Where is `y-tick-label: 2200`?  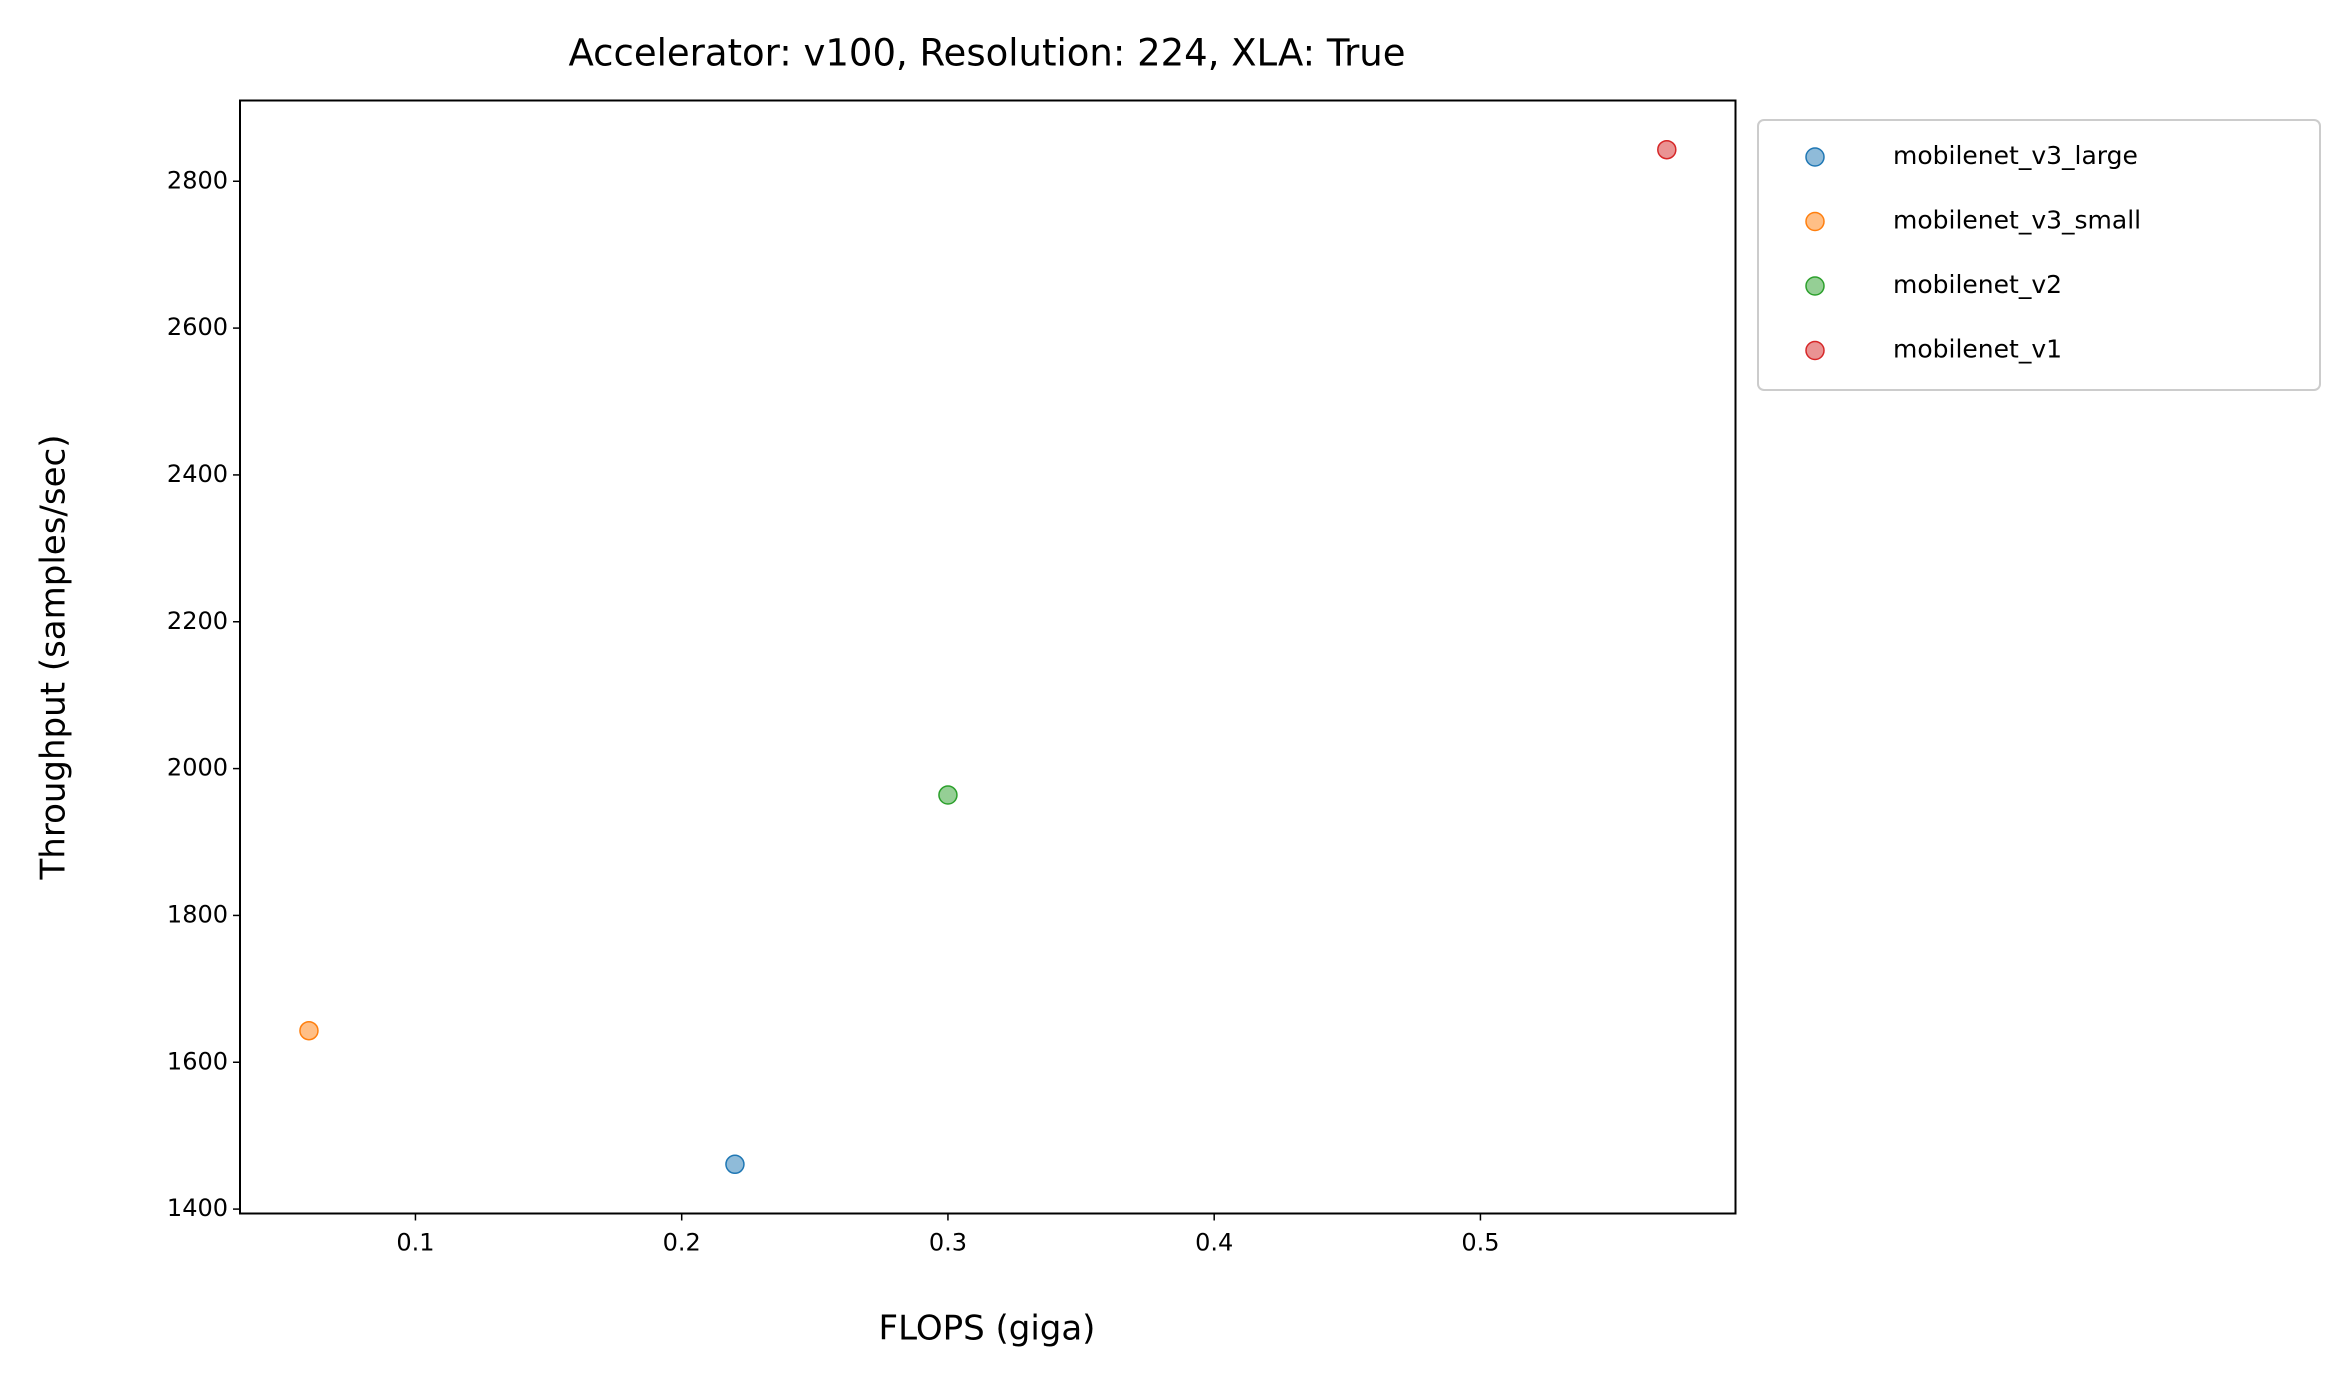 y-tick-label: 2200 is located at coordinates (197, 621).